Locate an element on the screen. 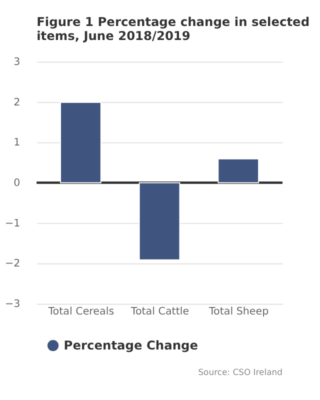 The width and height of the screenshot is (320, 400). source-note: Source: CSO Ireland is located at coordinates (240, 372).